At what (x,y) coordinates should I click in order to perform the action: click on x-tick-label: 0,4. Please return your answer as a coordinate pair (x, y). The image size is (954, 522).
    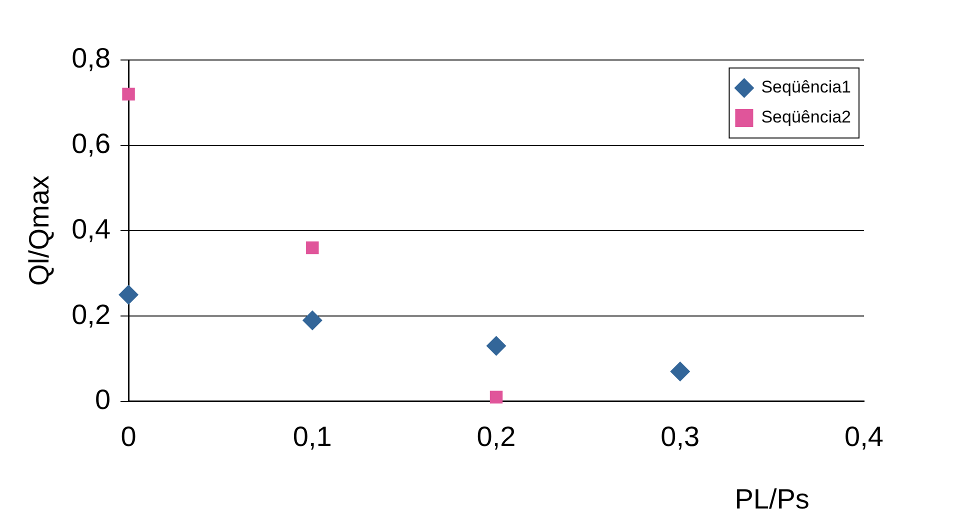
    Looking at the image, I should click on (864, 436).